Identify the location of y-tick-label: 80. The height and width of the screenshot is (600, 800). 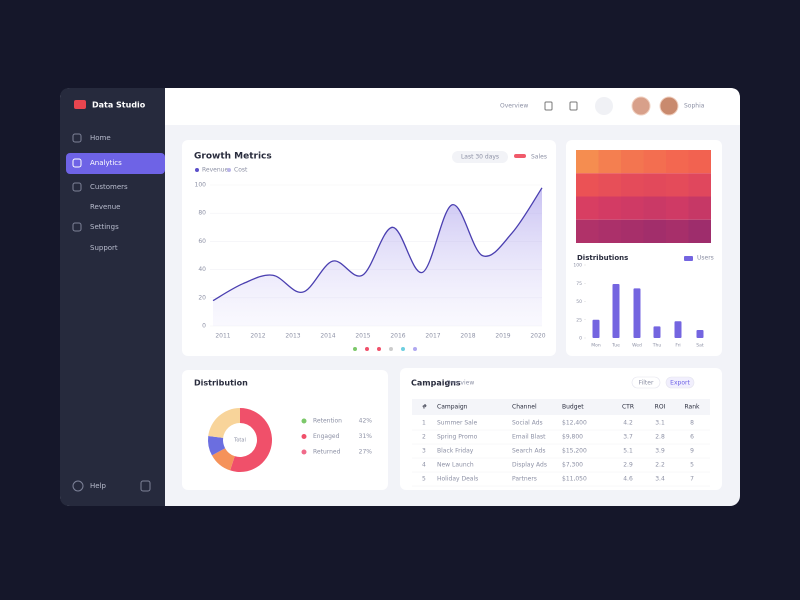
(202, 213).